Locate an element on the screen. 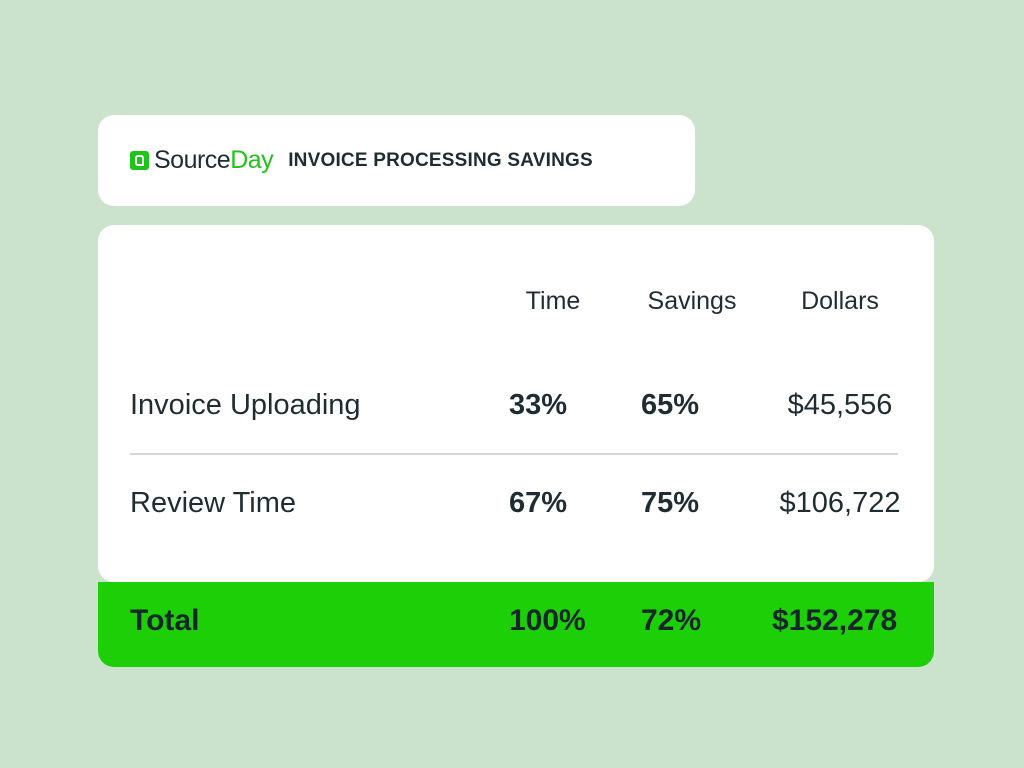 This screenshot has width=1024, height=768. column-header-dollars: Dollars is located at coordinates (840, 301).